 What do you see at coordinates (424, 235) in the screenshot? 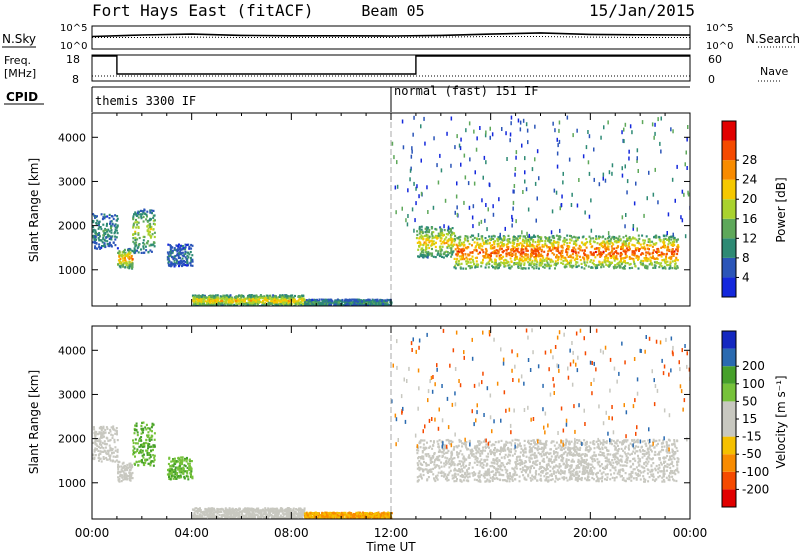
I see `scatter-cell-2065` at bounding box center [424, 235].